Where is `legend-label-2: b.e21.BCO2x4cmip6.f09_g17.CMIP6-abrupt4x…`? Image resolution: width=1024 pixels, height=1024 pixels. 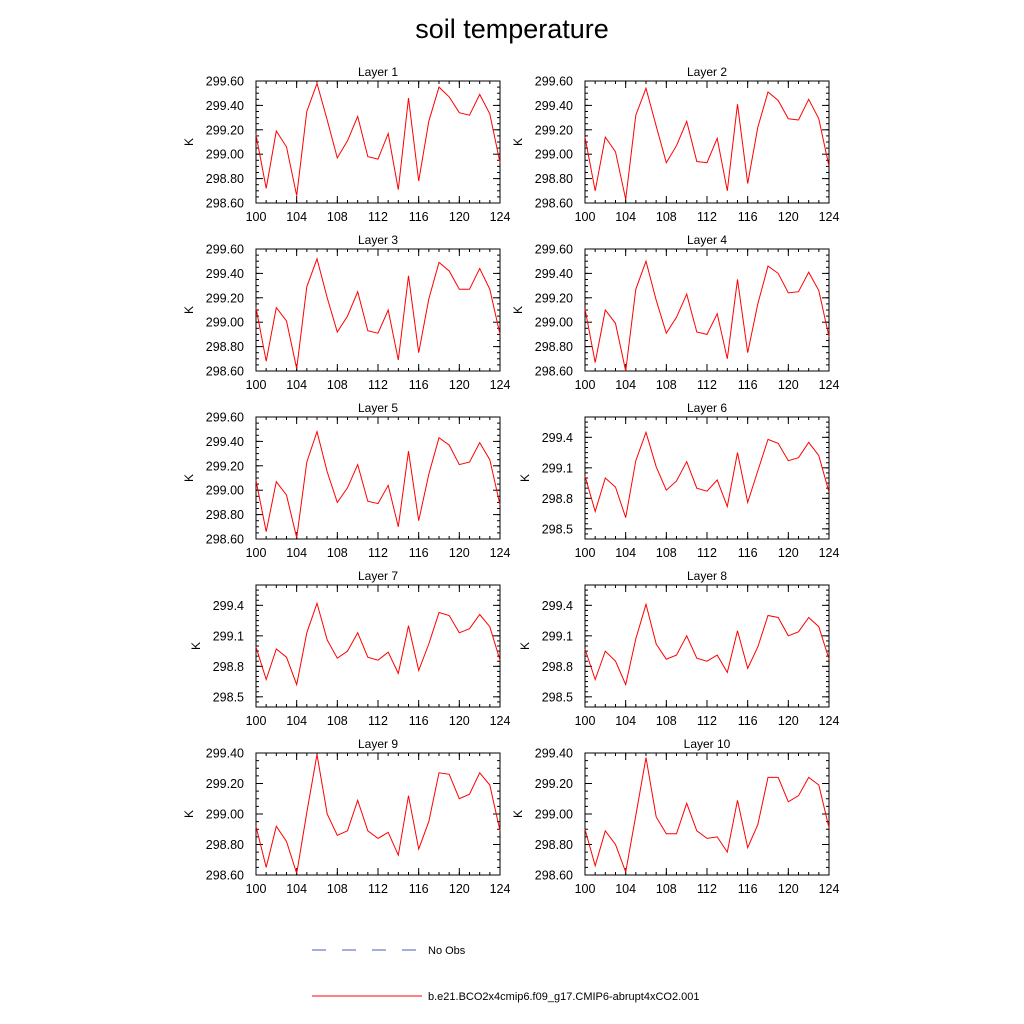 legend-label-2: b.e21.BCO2x4cmip6.f09_g17.CMIP6-abrupt4x… is located at coordinates (564, 997).